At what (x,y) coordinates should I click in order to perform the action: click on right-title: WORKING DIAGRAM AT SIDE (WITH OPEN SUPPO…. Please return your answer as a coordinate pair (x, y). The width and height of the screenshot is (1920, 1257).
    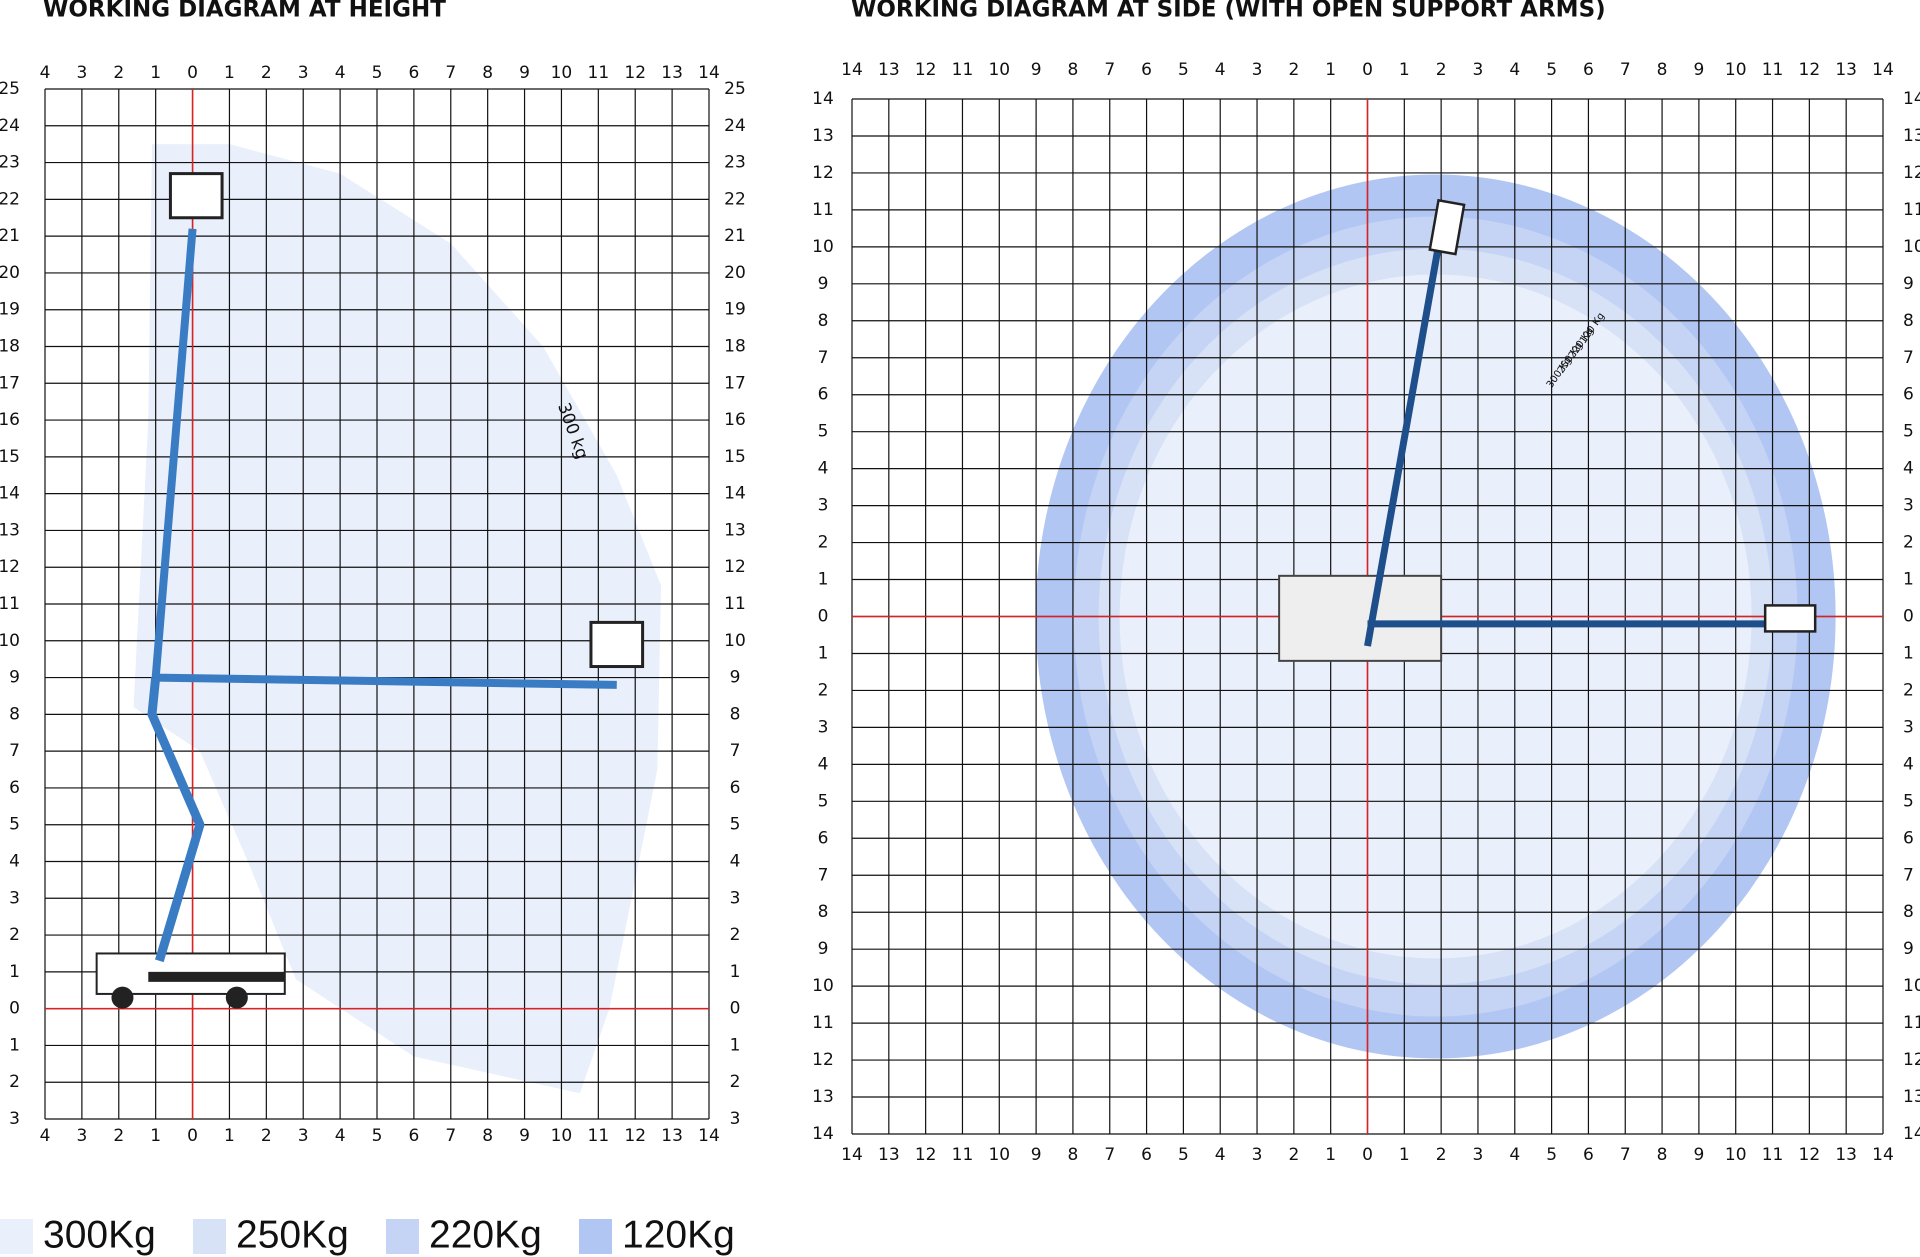
    Looking at the image, I should click on (1228, 11).